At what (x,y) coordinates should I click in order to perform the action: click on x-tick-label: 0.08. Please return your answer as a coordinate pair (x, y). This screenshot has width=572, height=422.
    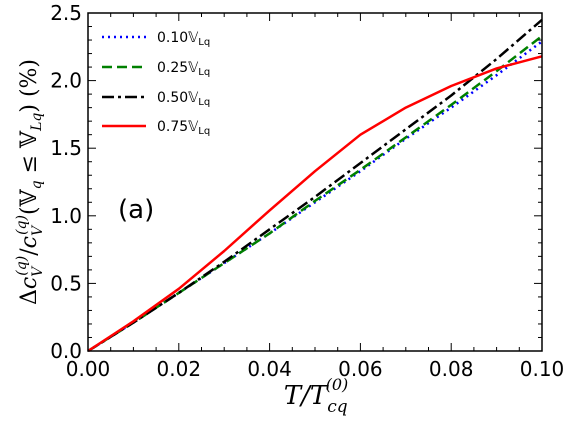
    Looking at the image, I should click on (451, 369).